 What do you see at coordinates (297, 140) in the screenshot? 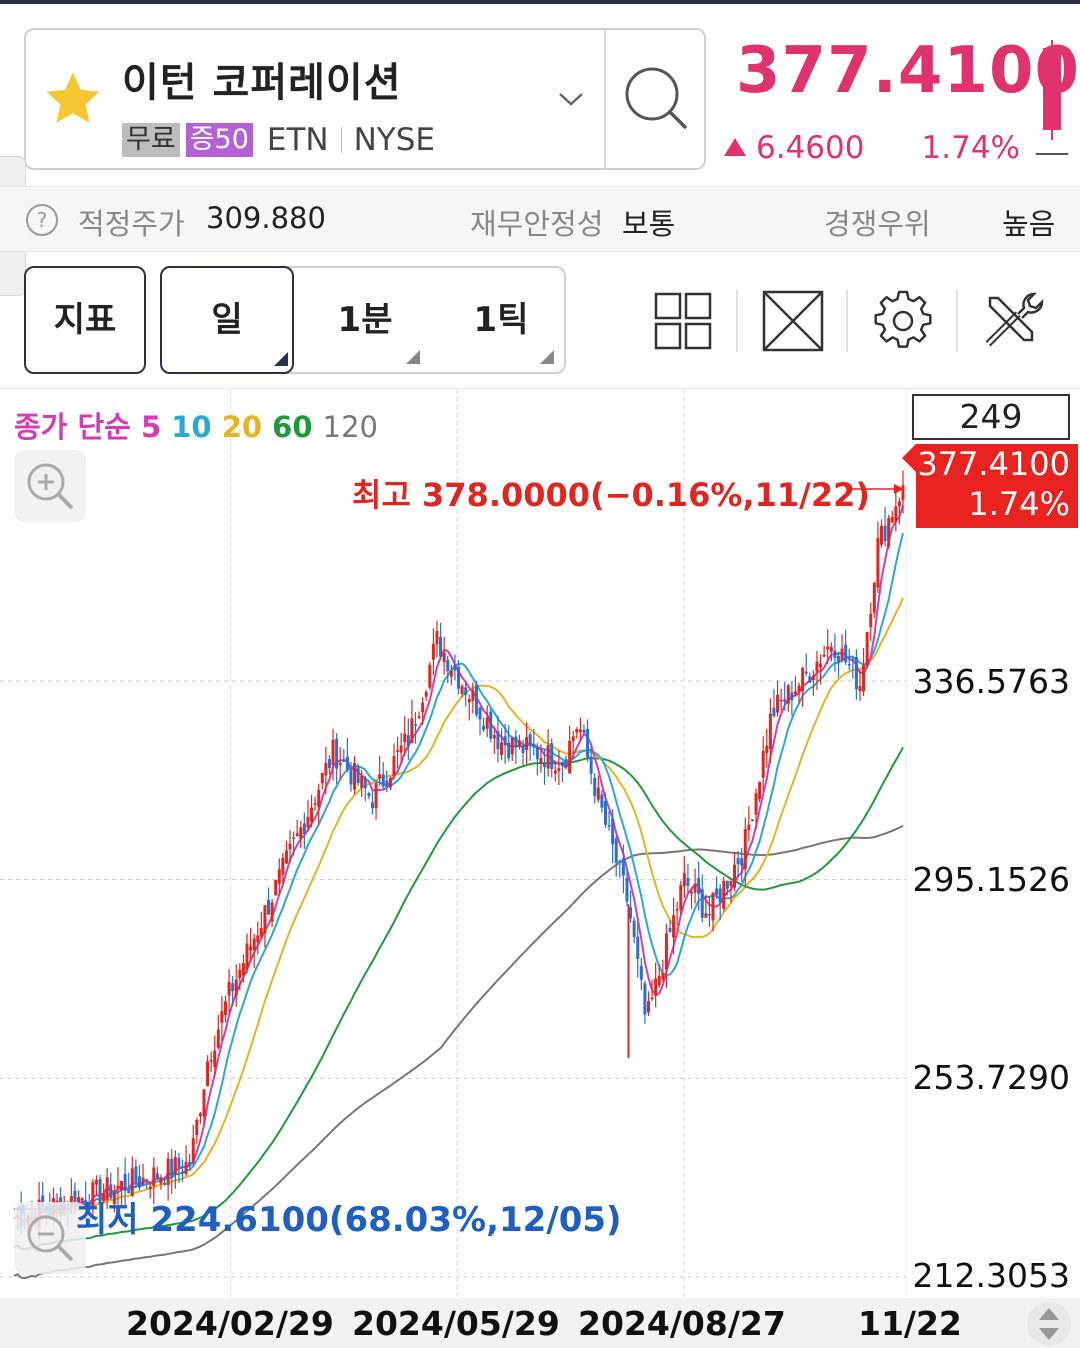
I see `ticker: ETN` at bounding box center [297, 140].